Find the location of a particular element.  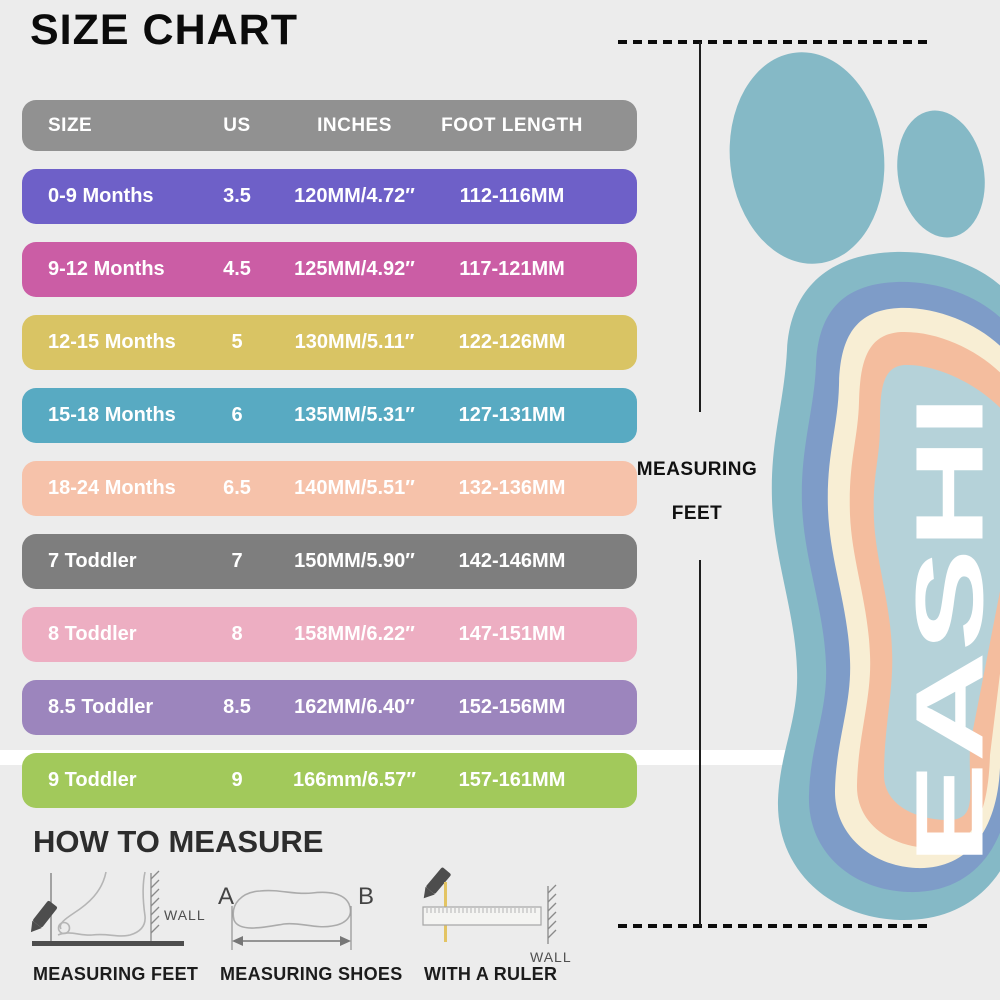

table-row: 18-24 Months 6.5 140MM/5.51″ 132-136MM is located at coordinates (329, 488).